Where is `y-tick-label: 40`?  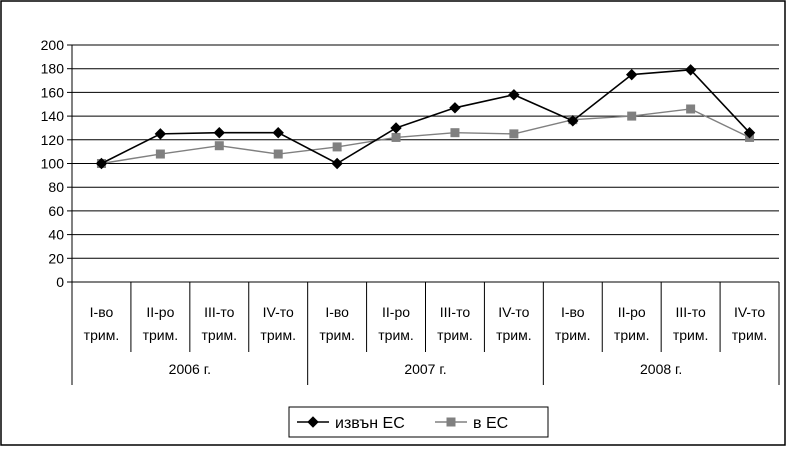
y-tick-label: 40 is located at coordinates (56, 235).